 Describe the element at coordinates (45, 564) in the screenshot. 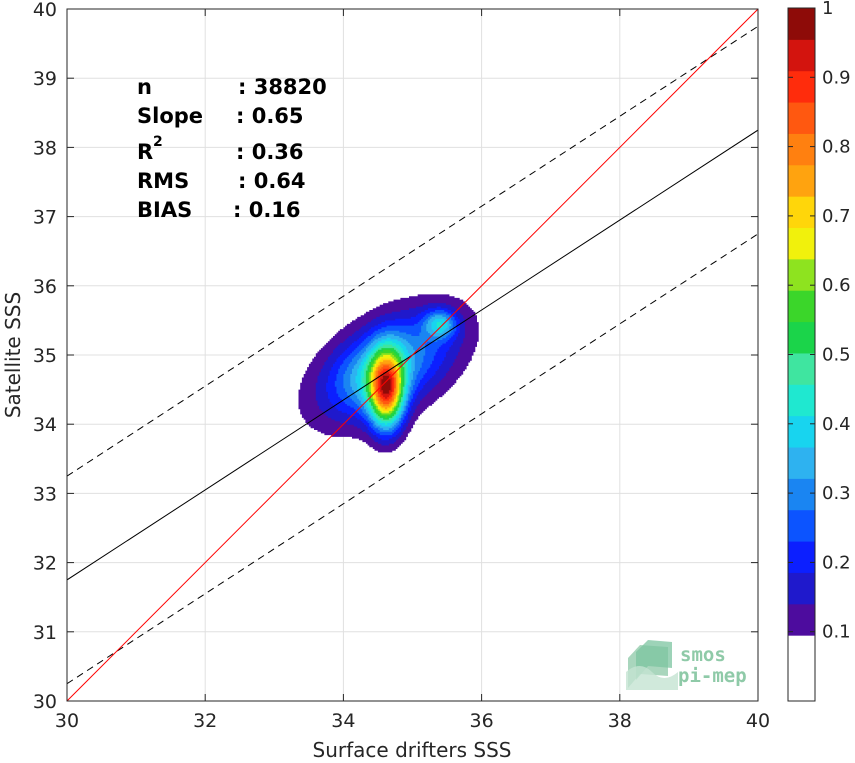

I see `y-tick-label: 32` at that location.